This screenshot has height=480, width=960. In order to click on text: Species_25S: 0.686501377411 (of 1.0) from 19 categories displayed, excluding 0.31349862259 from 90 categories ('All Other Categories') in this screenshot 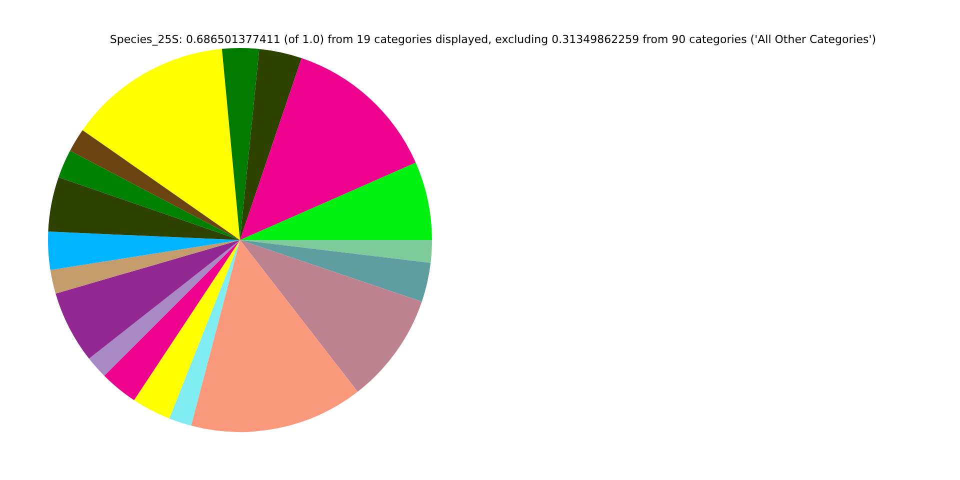, I will do `click(493, 39)`.